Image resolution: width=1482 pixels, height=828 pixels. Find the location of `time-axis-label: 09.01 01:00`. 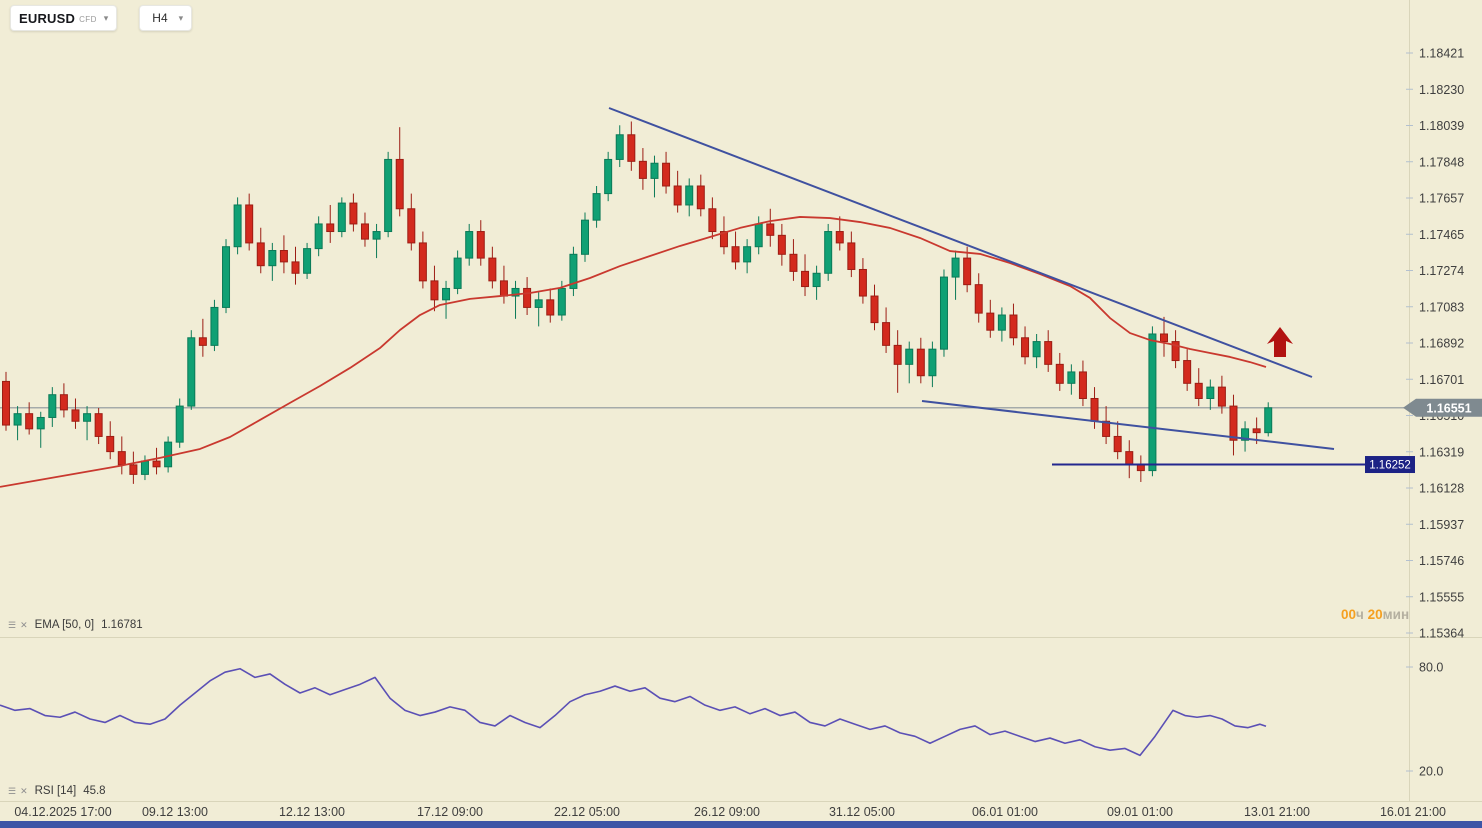

time-axis-label: 09.01 01:00 is located at coordinates (1140, 812).